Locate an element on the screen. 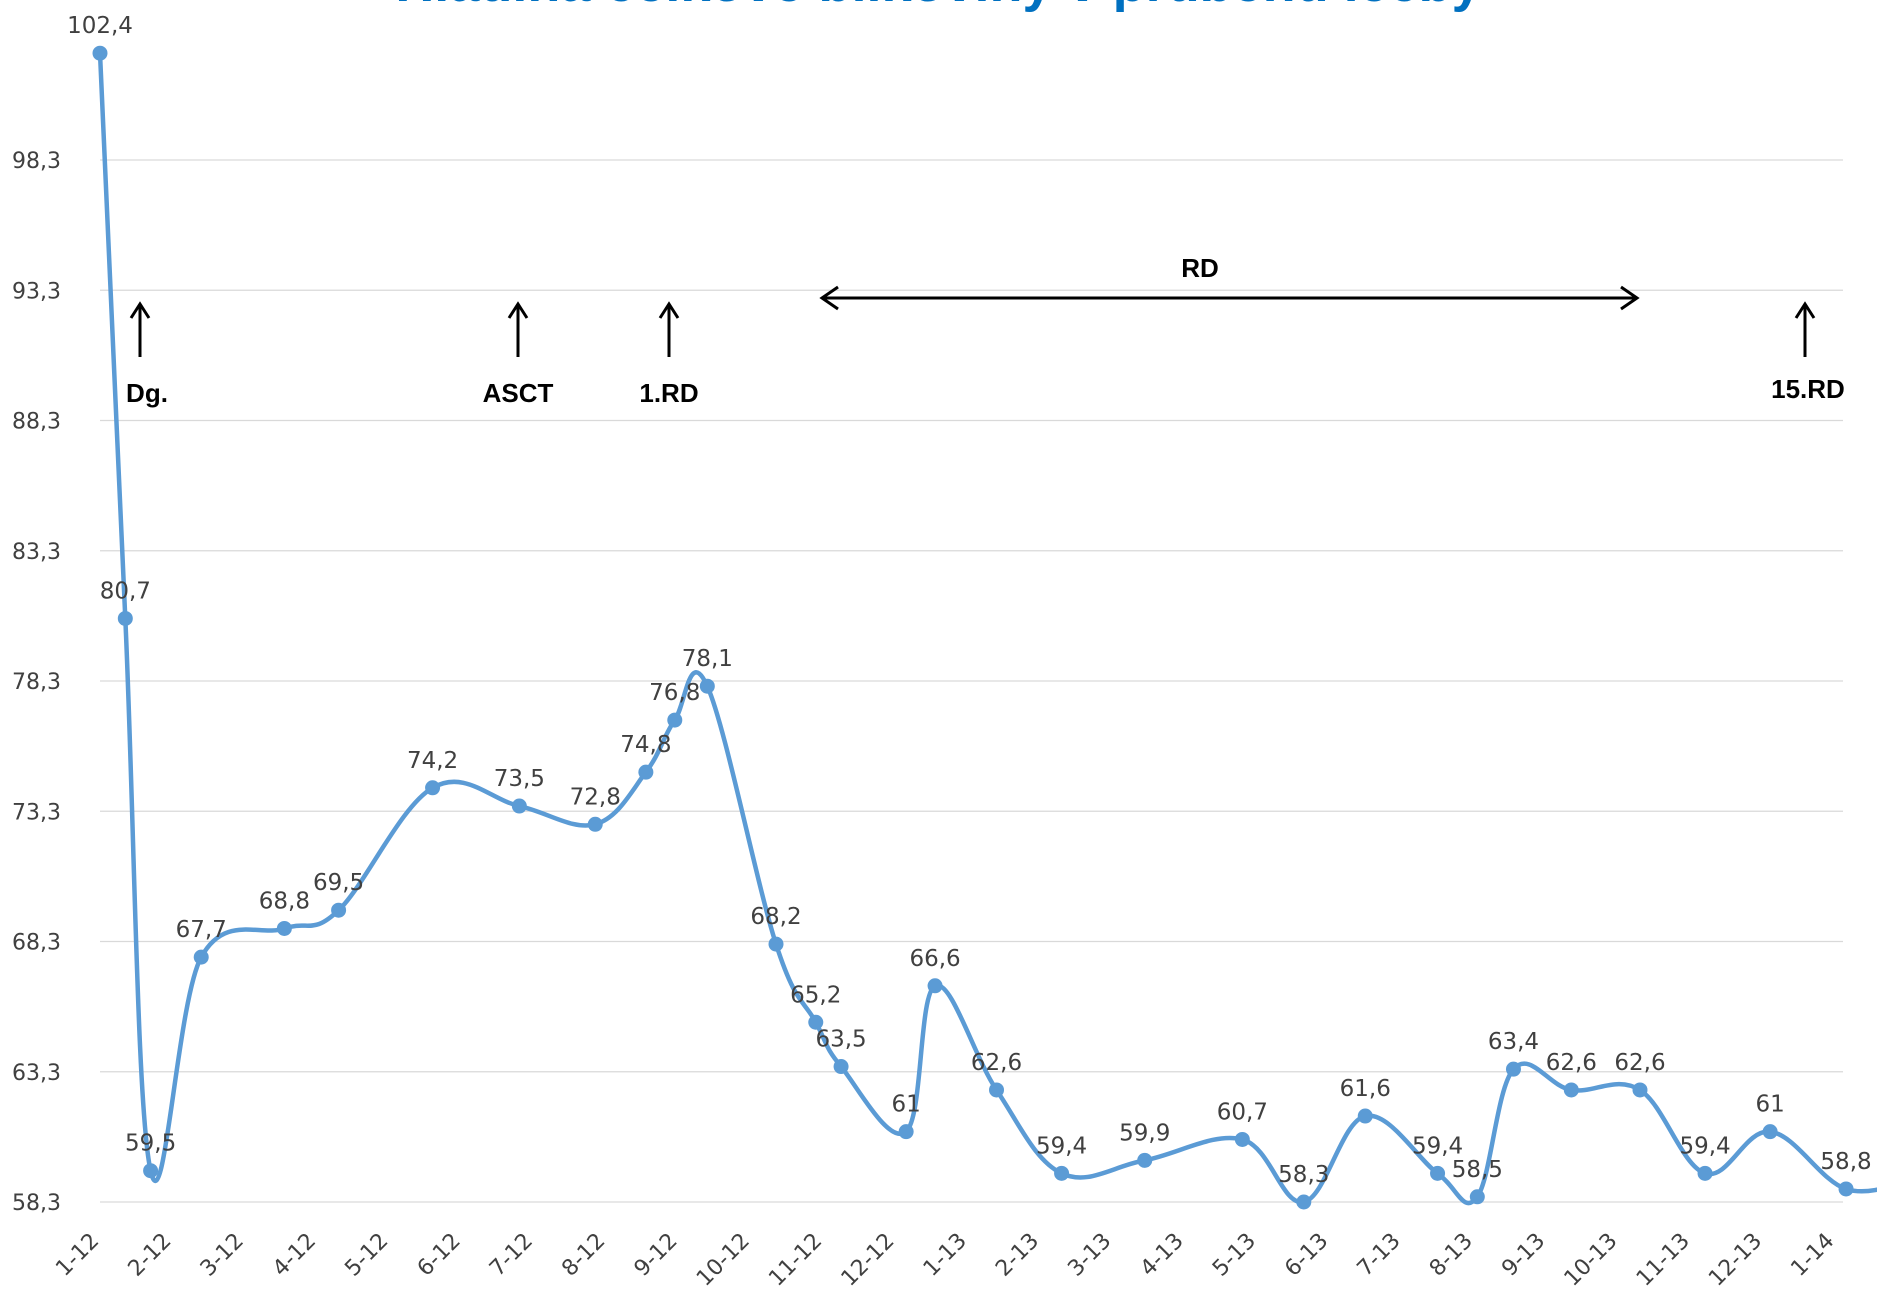 This screenshot has height=1290, width=1877. data-label: 59,9 is located at coordinates (1144, 1133).